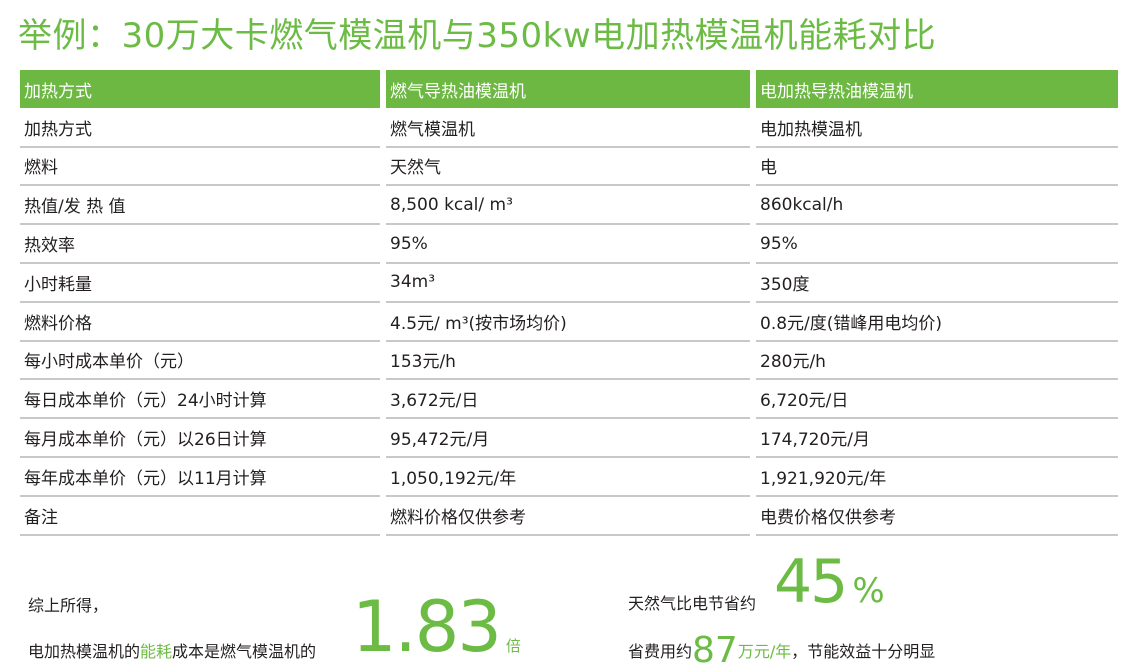 The width and height of the screenshot is (1130, 671). What do you see at coordinates (863, 651) in the screenshot?
I see `text: ，节能效益十分明显` at bounding box center [863, 651].